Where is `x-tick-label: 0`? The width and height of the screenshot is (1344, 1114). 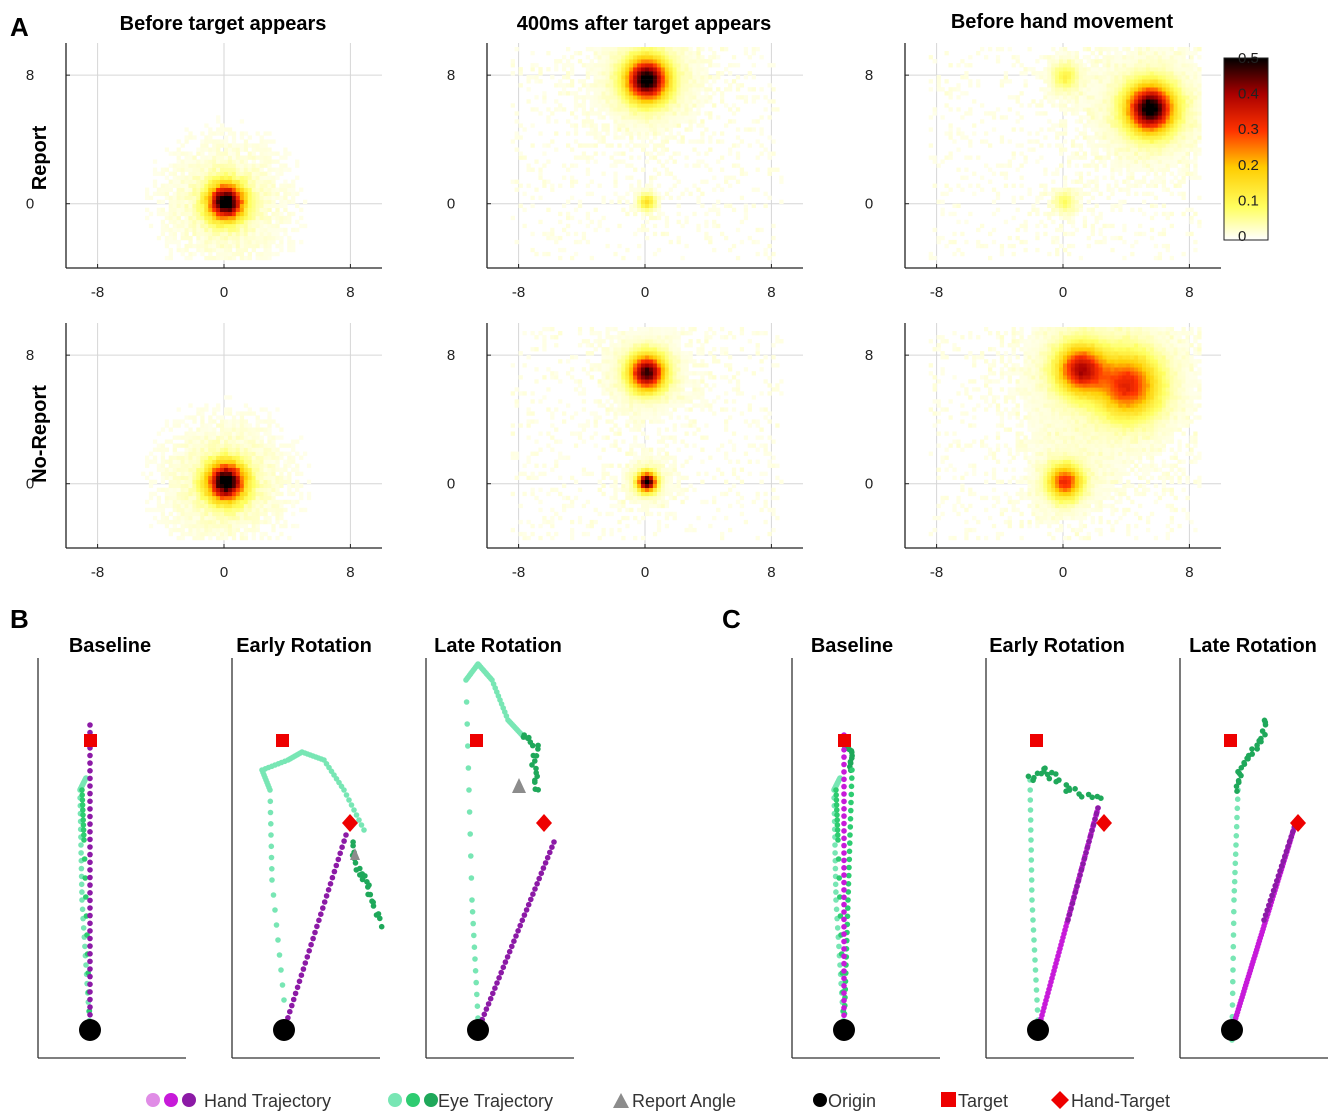
x-tick-label: 0 is located at coordinates (1063, 292).